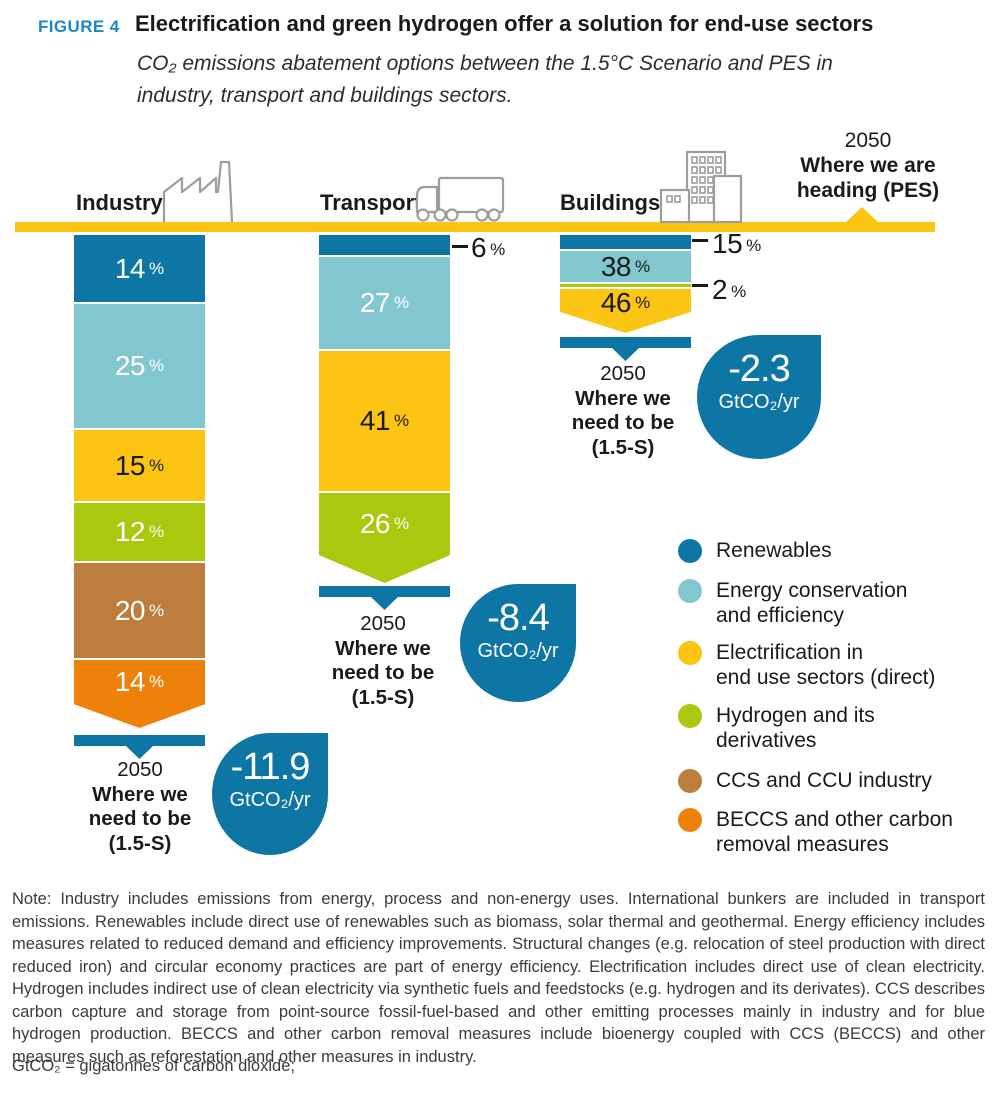 This screenshot has height=1096, width=1000. What do you see at coordinates (200, 189) in the screenshot?
I see `factory-icon` at bounding box center [200, 189].